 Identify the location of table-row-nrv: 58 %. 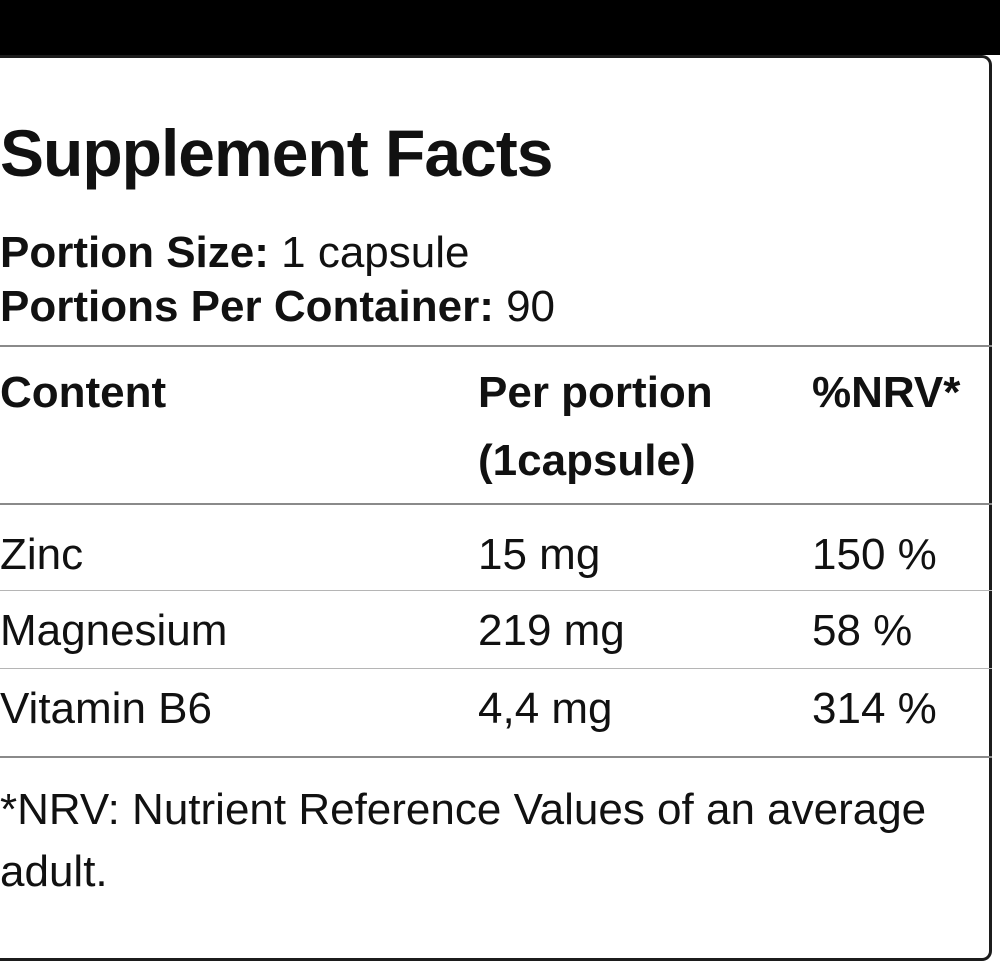
(862, 630).